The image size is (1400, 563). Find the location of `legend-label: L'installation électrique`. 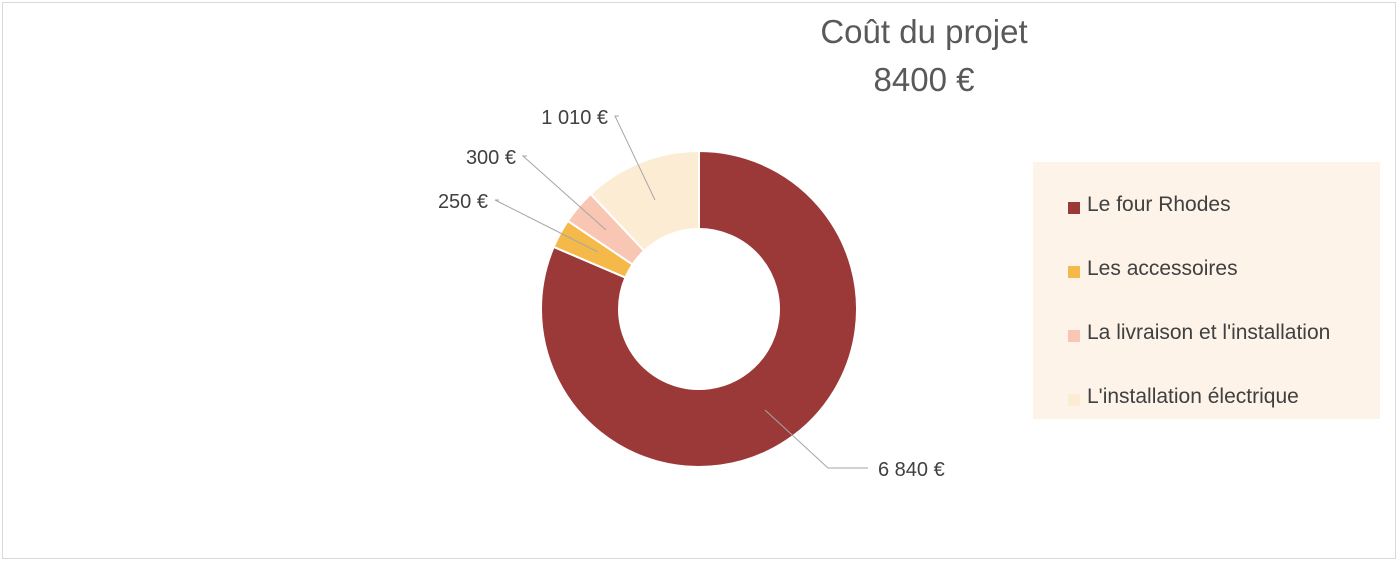

legend-label: L'installation électrique is located at coordinates (1193, 396).